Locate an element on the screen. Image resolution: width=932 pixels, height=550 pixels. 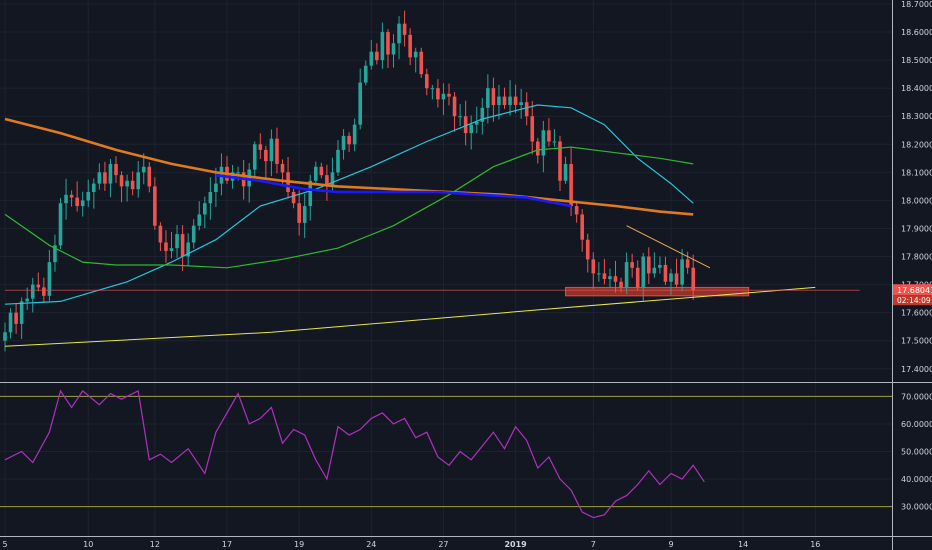
price-tag-text: 17.68041 is located at coordinates (914, 290).